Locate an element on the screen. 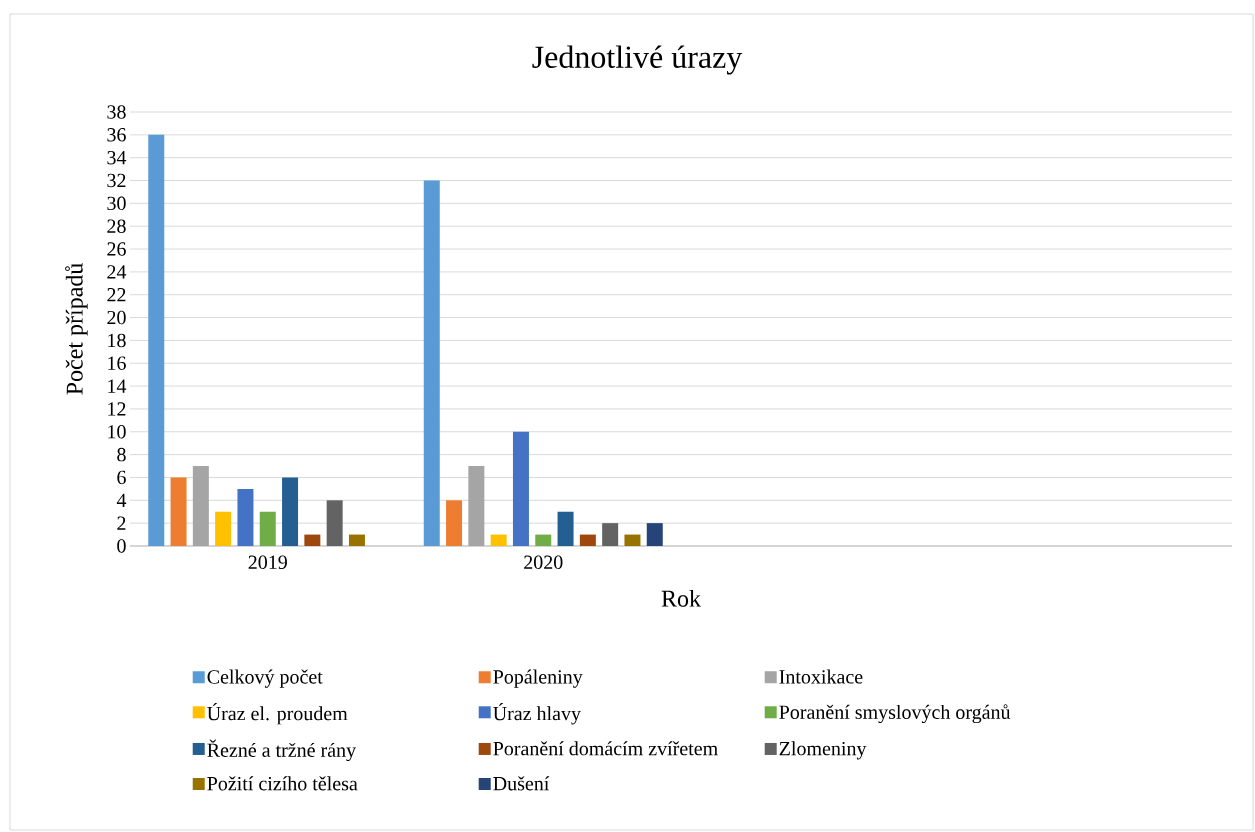 The height and width of the screenshot is (832, 1255). legend-label: Celkový počet is located at coordinates (265, 678).